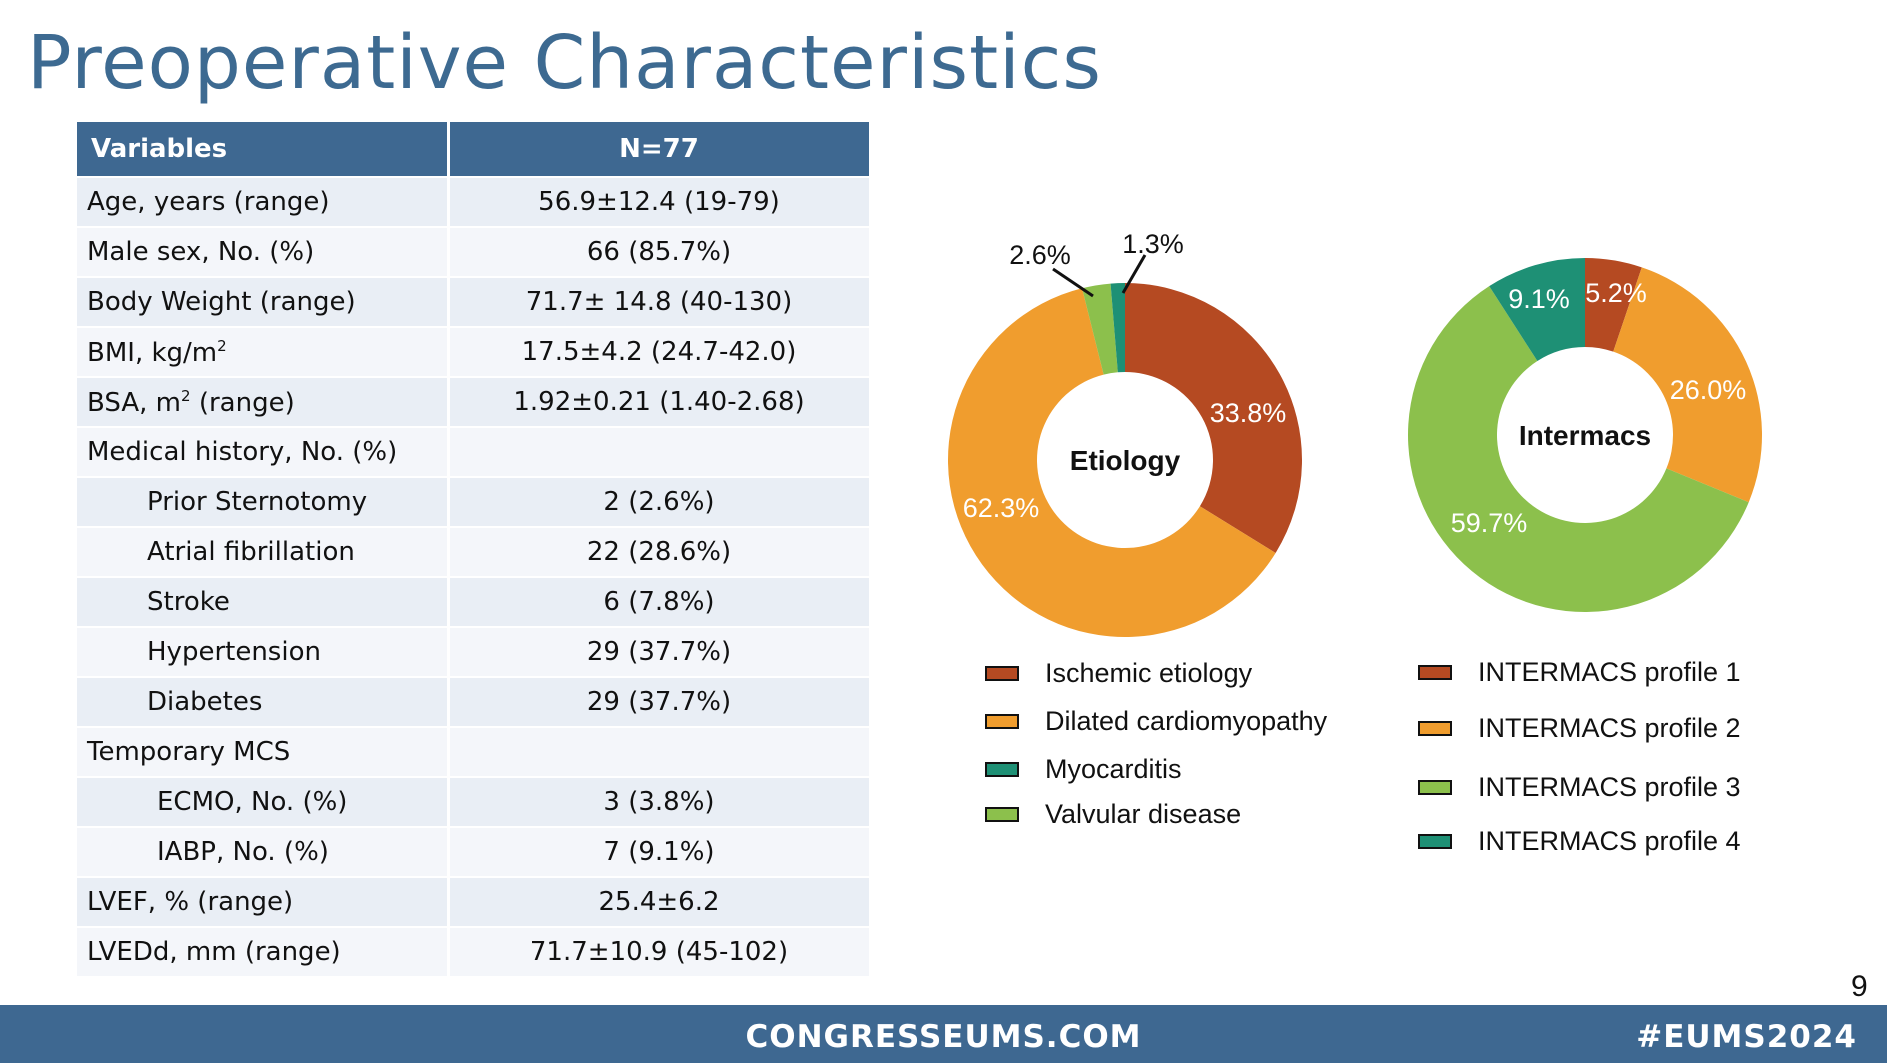  I want to click on legend-item: INTERMACS profile 2, so click(1579, 728).